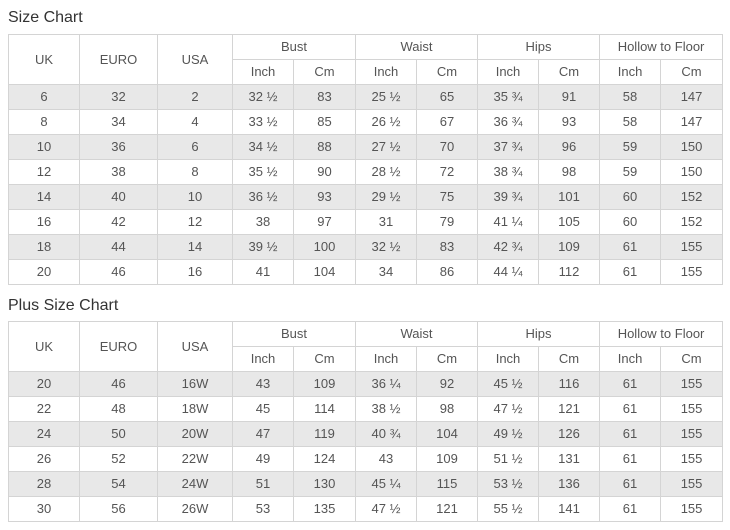 The image size is (730, 530). Describe the element at coordinates (569, 434) in the screenshot. I see `cell: 126` at that location.